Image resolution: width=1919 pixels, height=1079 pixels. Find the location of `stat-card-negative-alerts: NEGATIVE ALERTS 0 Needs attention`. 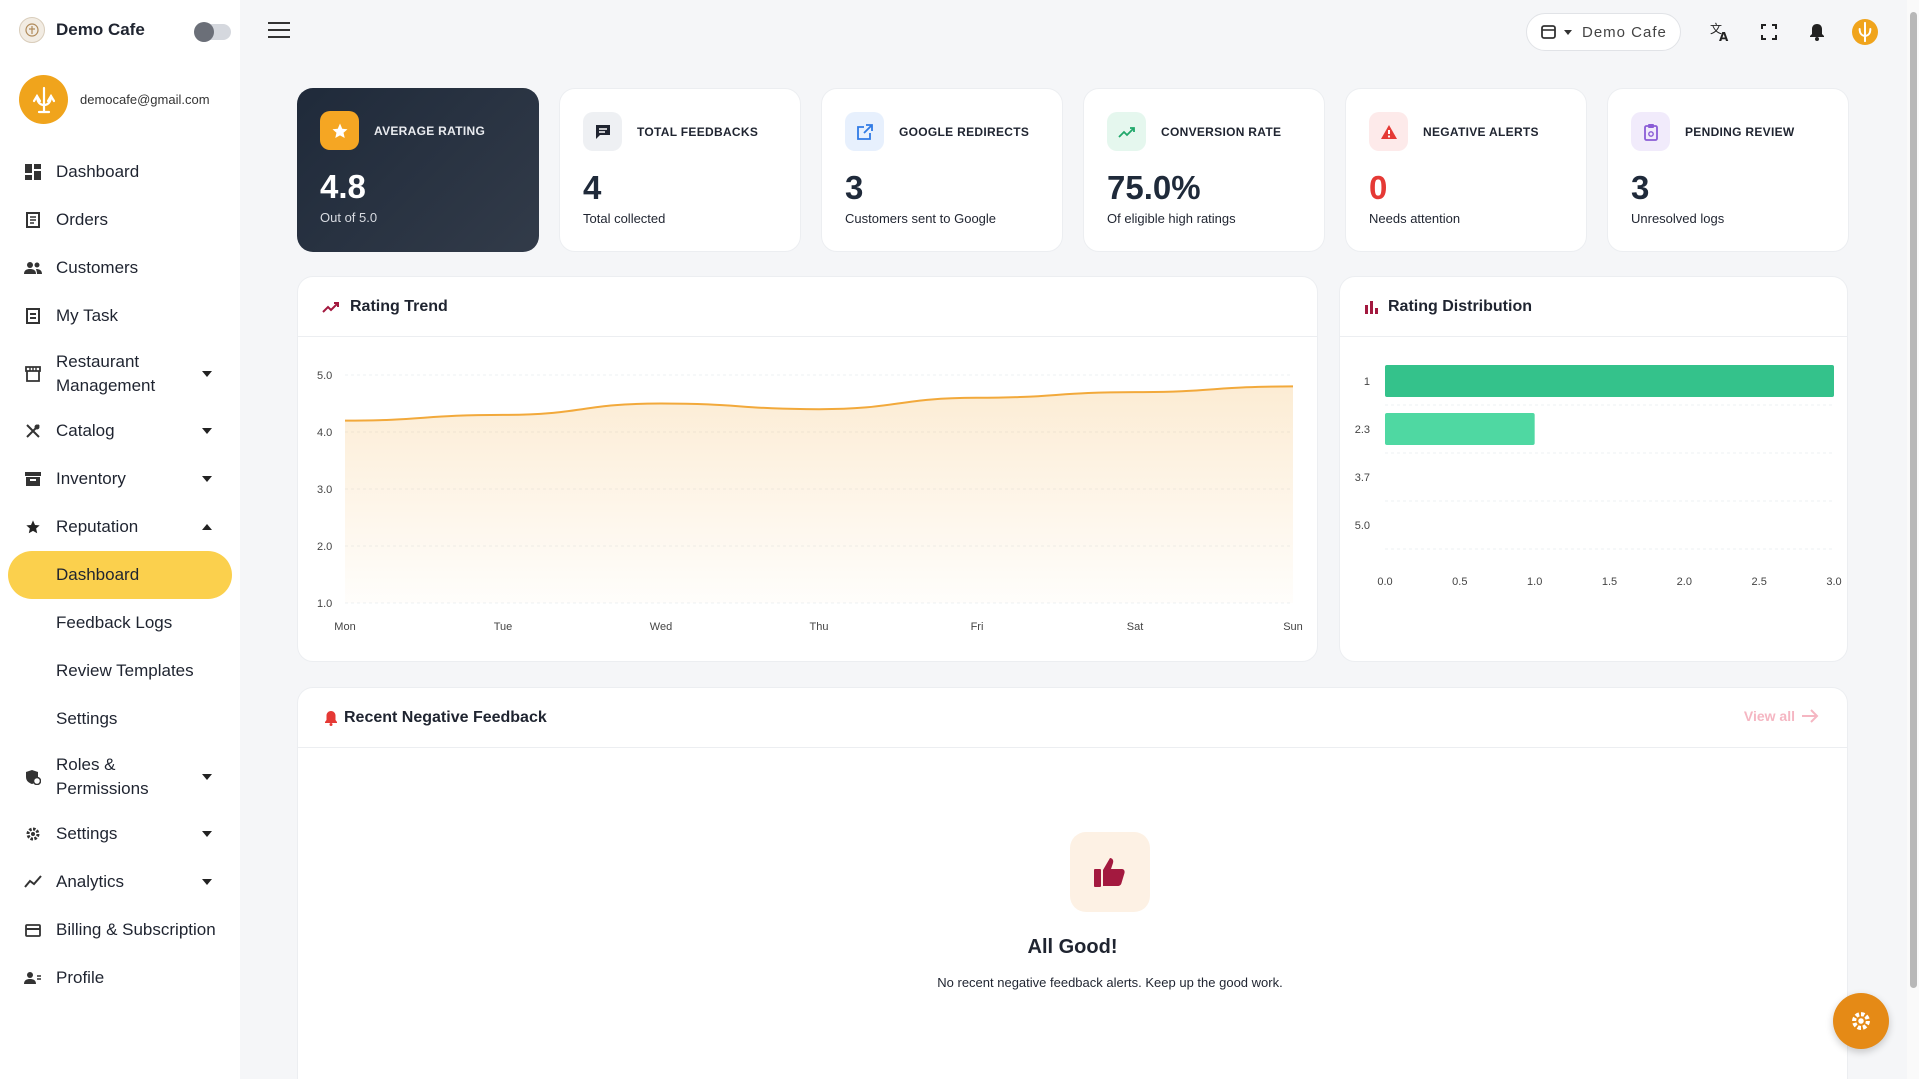

stat-card-negative-alerts: NEGATIVE ALERTS 0 Needs attention is located at coordinates (1466, 170).